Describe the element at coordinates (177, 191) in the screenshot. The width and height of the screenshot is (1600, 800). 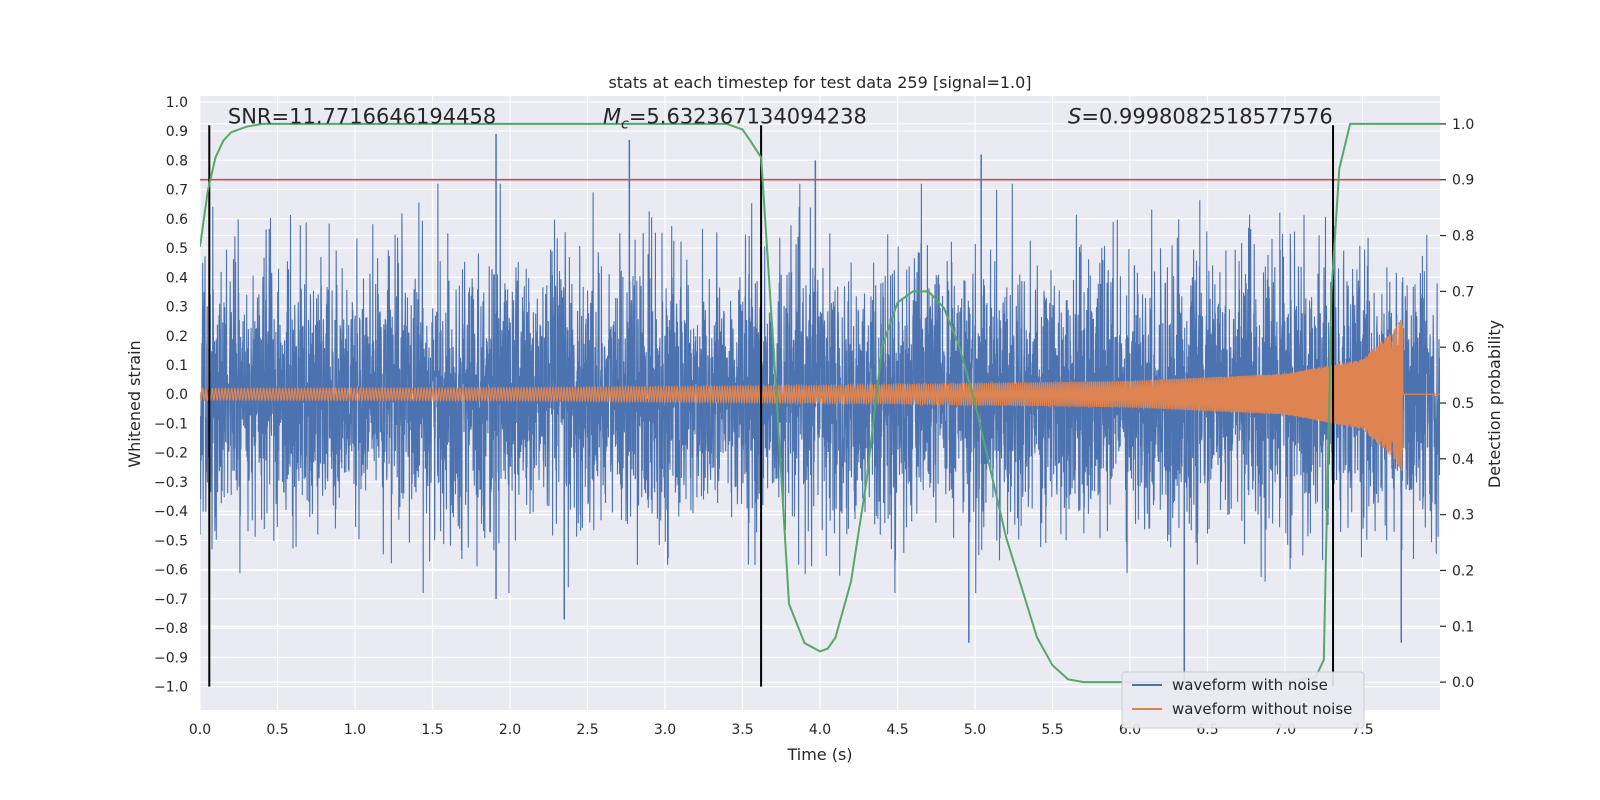
I see `y-left-tick-label-17: 0.7` at that location.